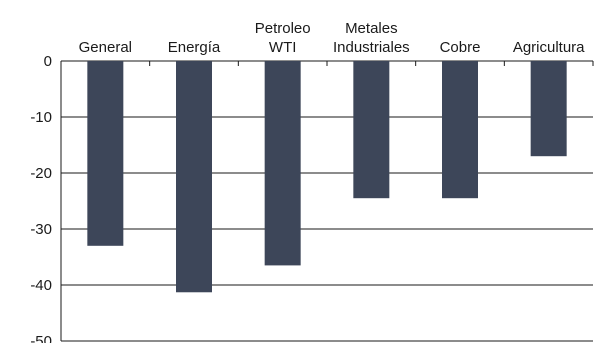 This screenshot has height=343, width=599. What do you see at coordinates (194, 47) in the screenshot?
I see `category-label: Energía` at bounding box center [194, 47].